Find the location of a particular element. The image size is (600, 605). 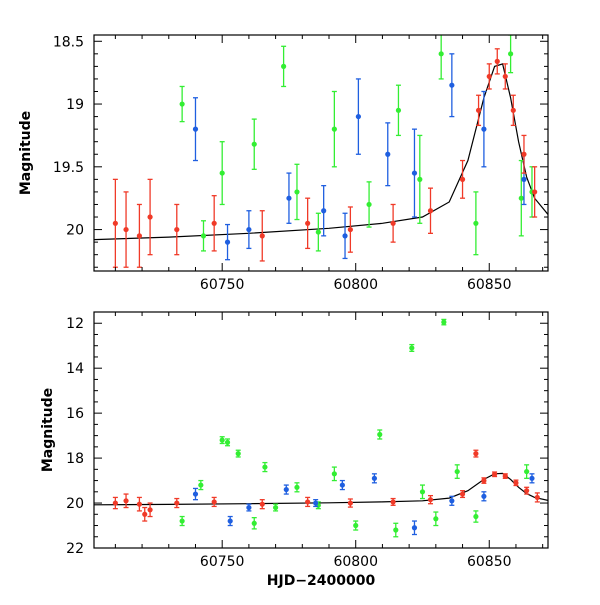

y-tick-label: 18 is located at coordinates (75, 459).